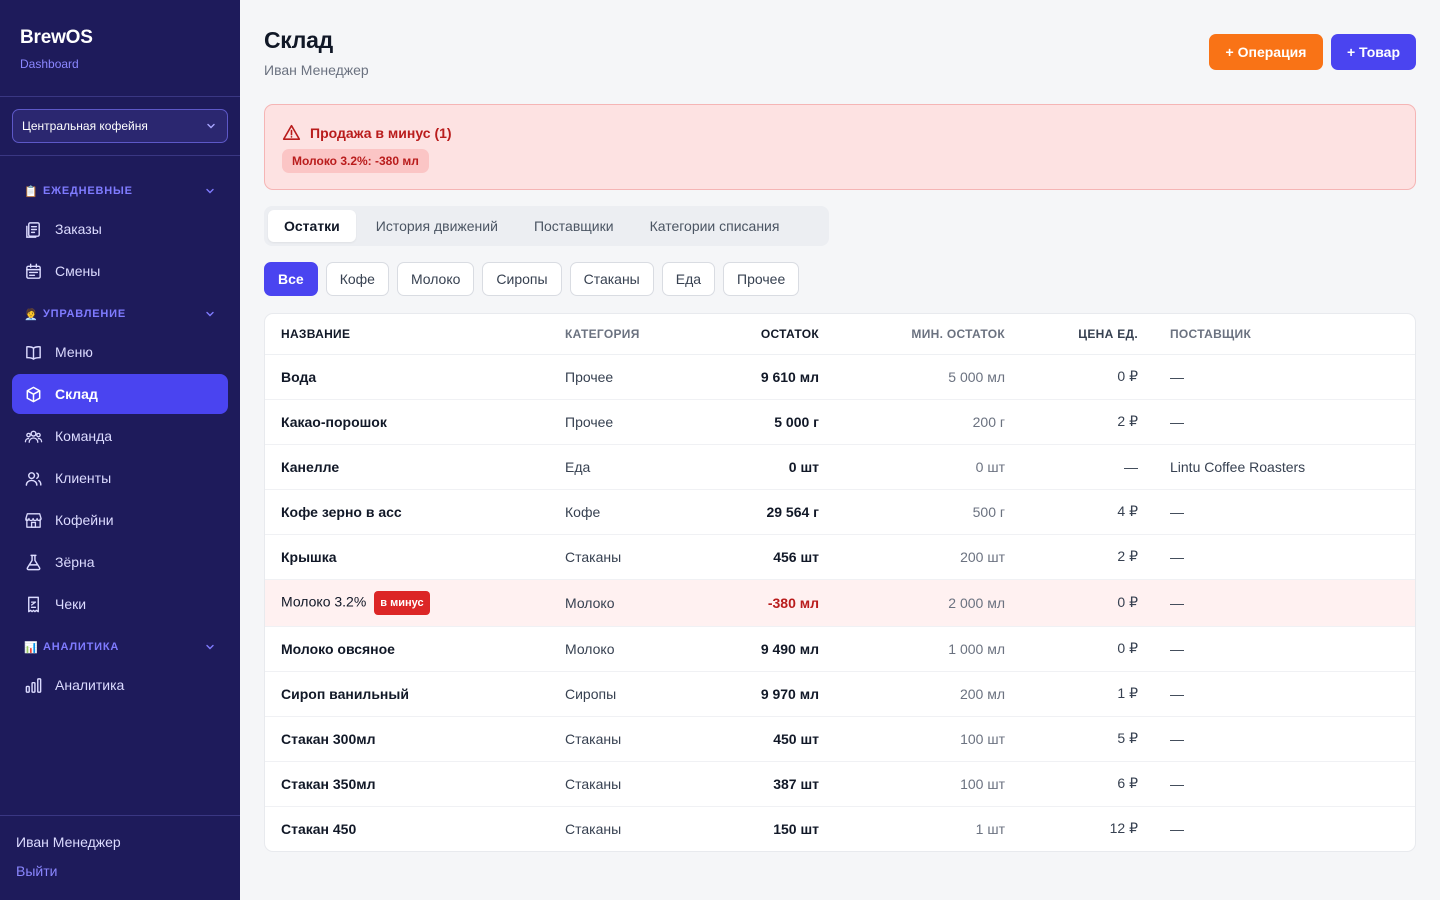 This screenshot has height=900, width=1440. I want to click on cell-min-stock: 1 шт, so click(990, 828).